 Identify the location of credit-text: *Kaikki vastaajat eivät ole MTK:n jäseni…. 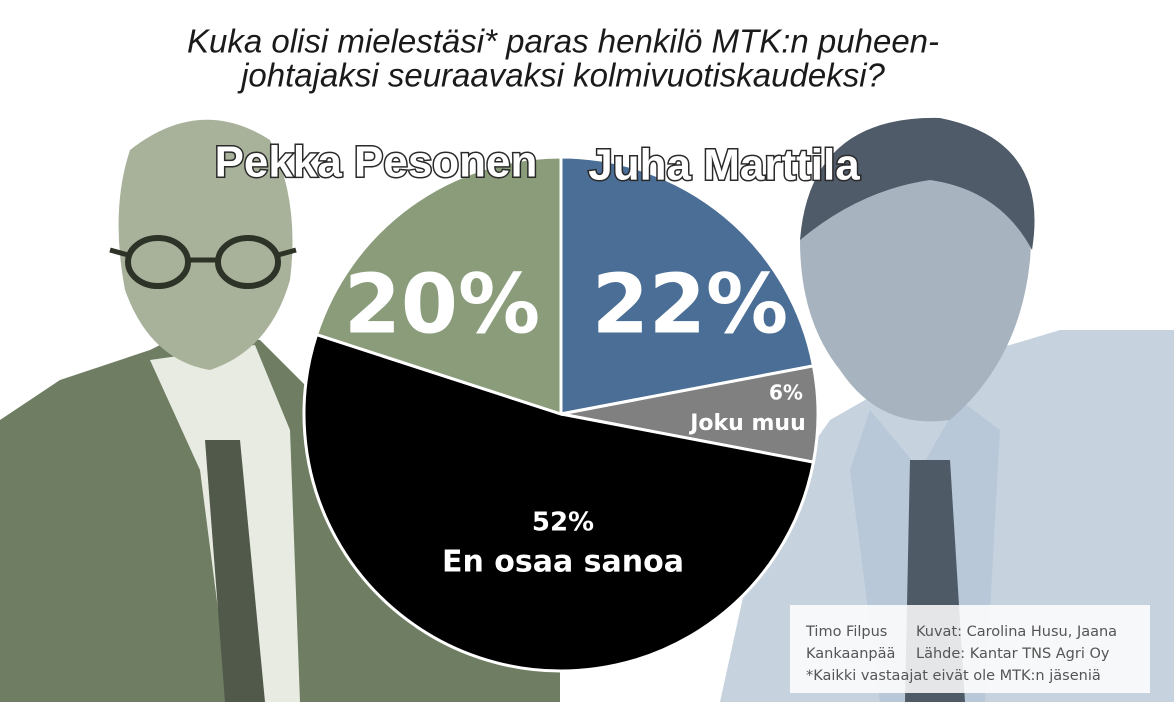
(953, 676).